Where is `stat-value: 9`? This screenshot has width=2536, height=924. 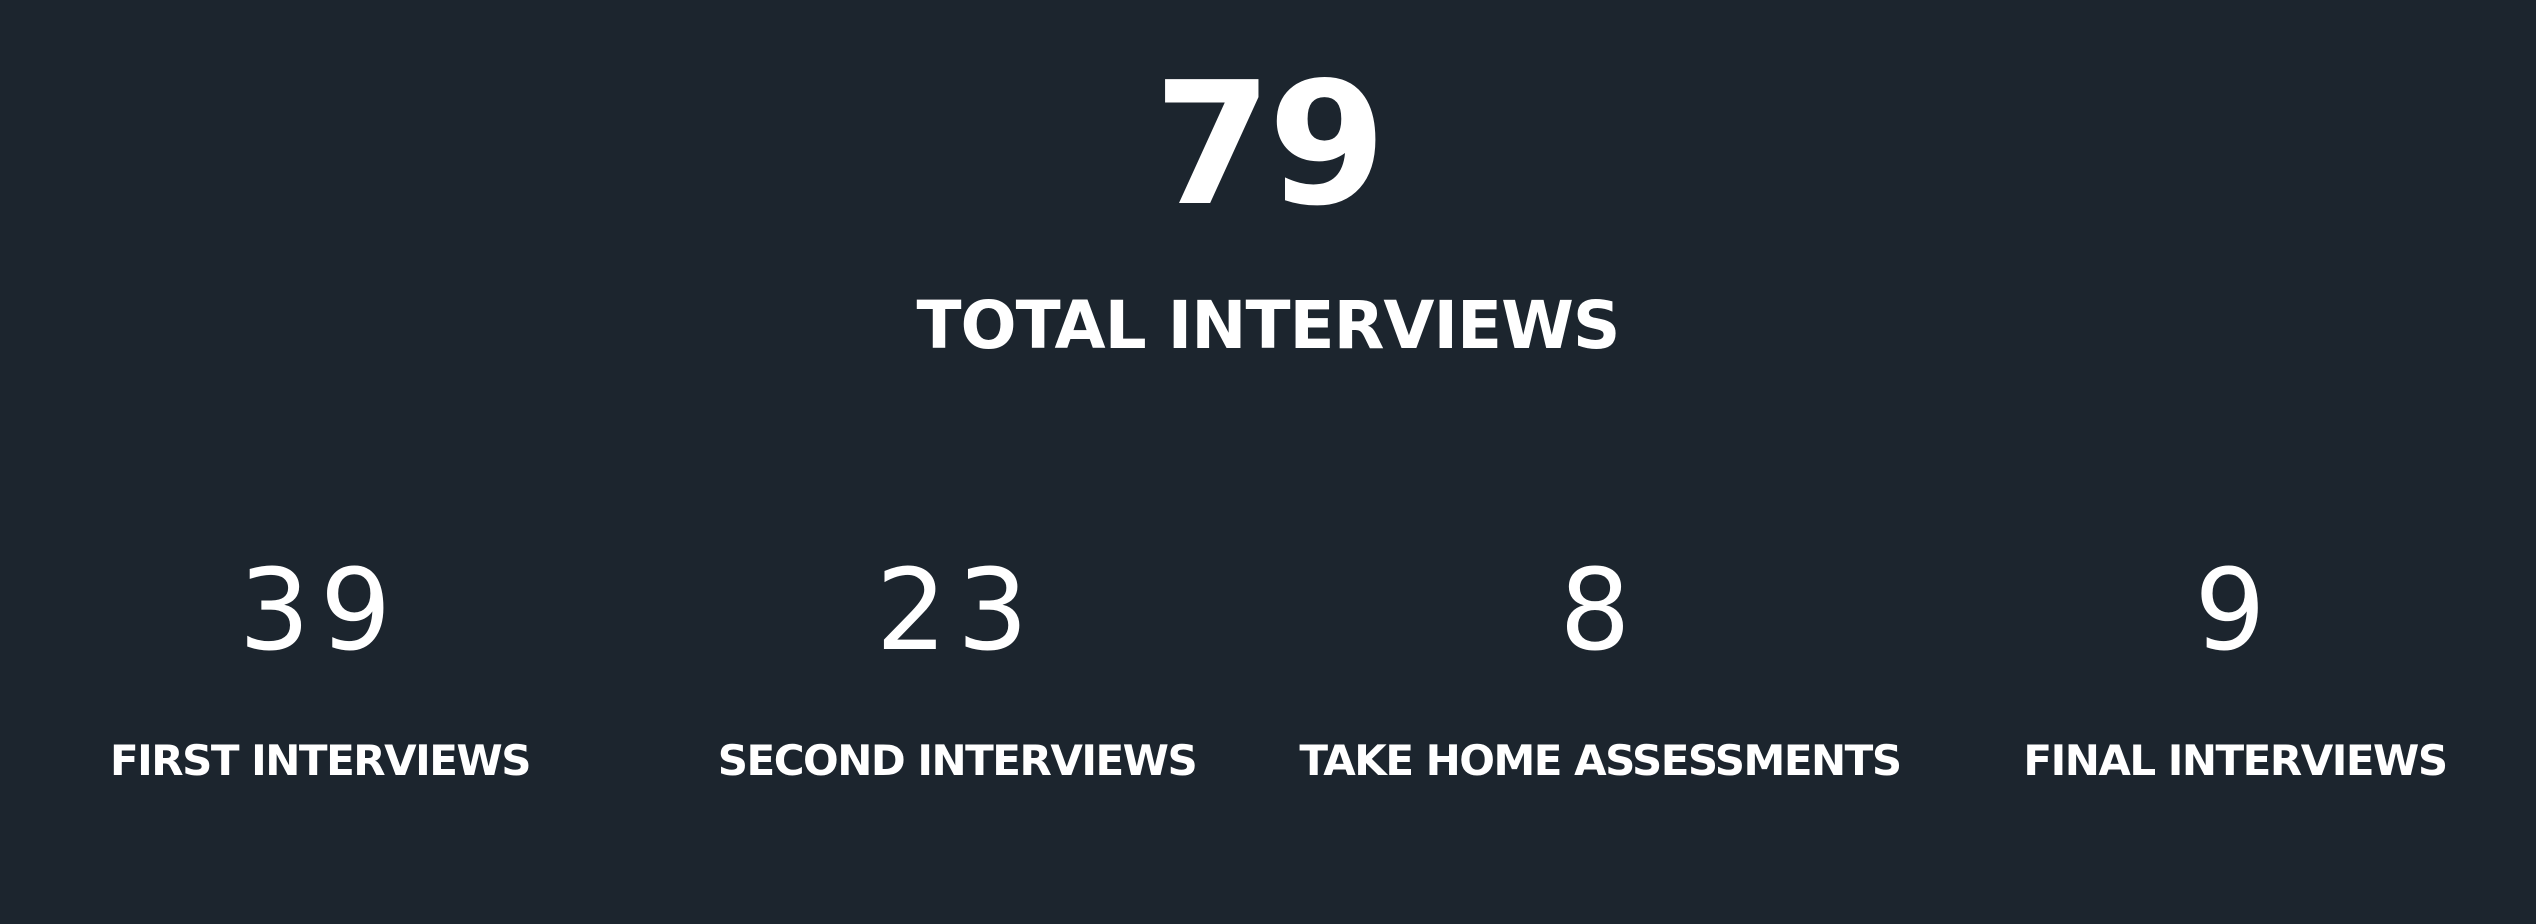
stat-value: 9 is located at coordinates (2235, 611).